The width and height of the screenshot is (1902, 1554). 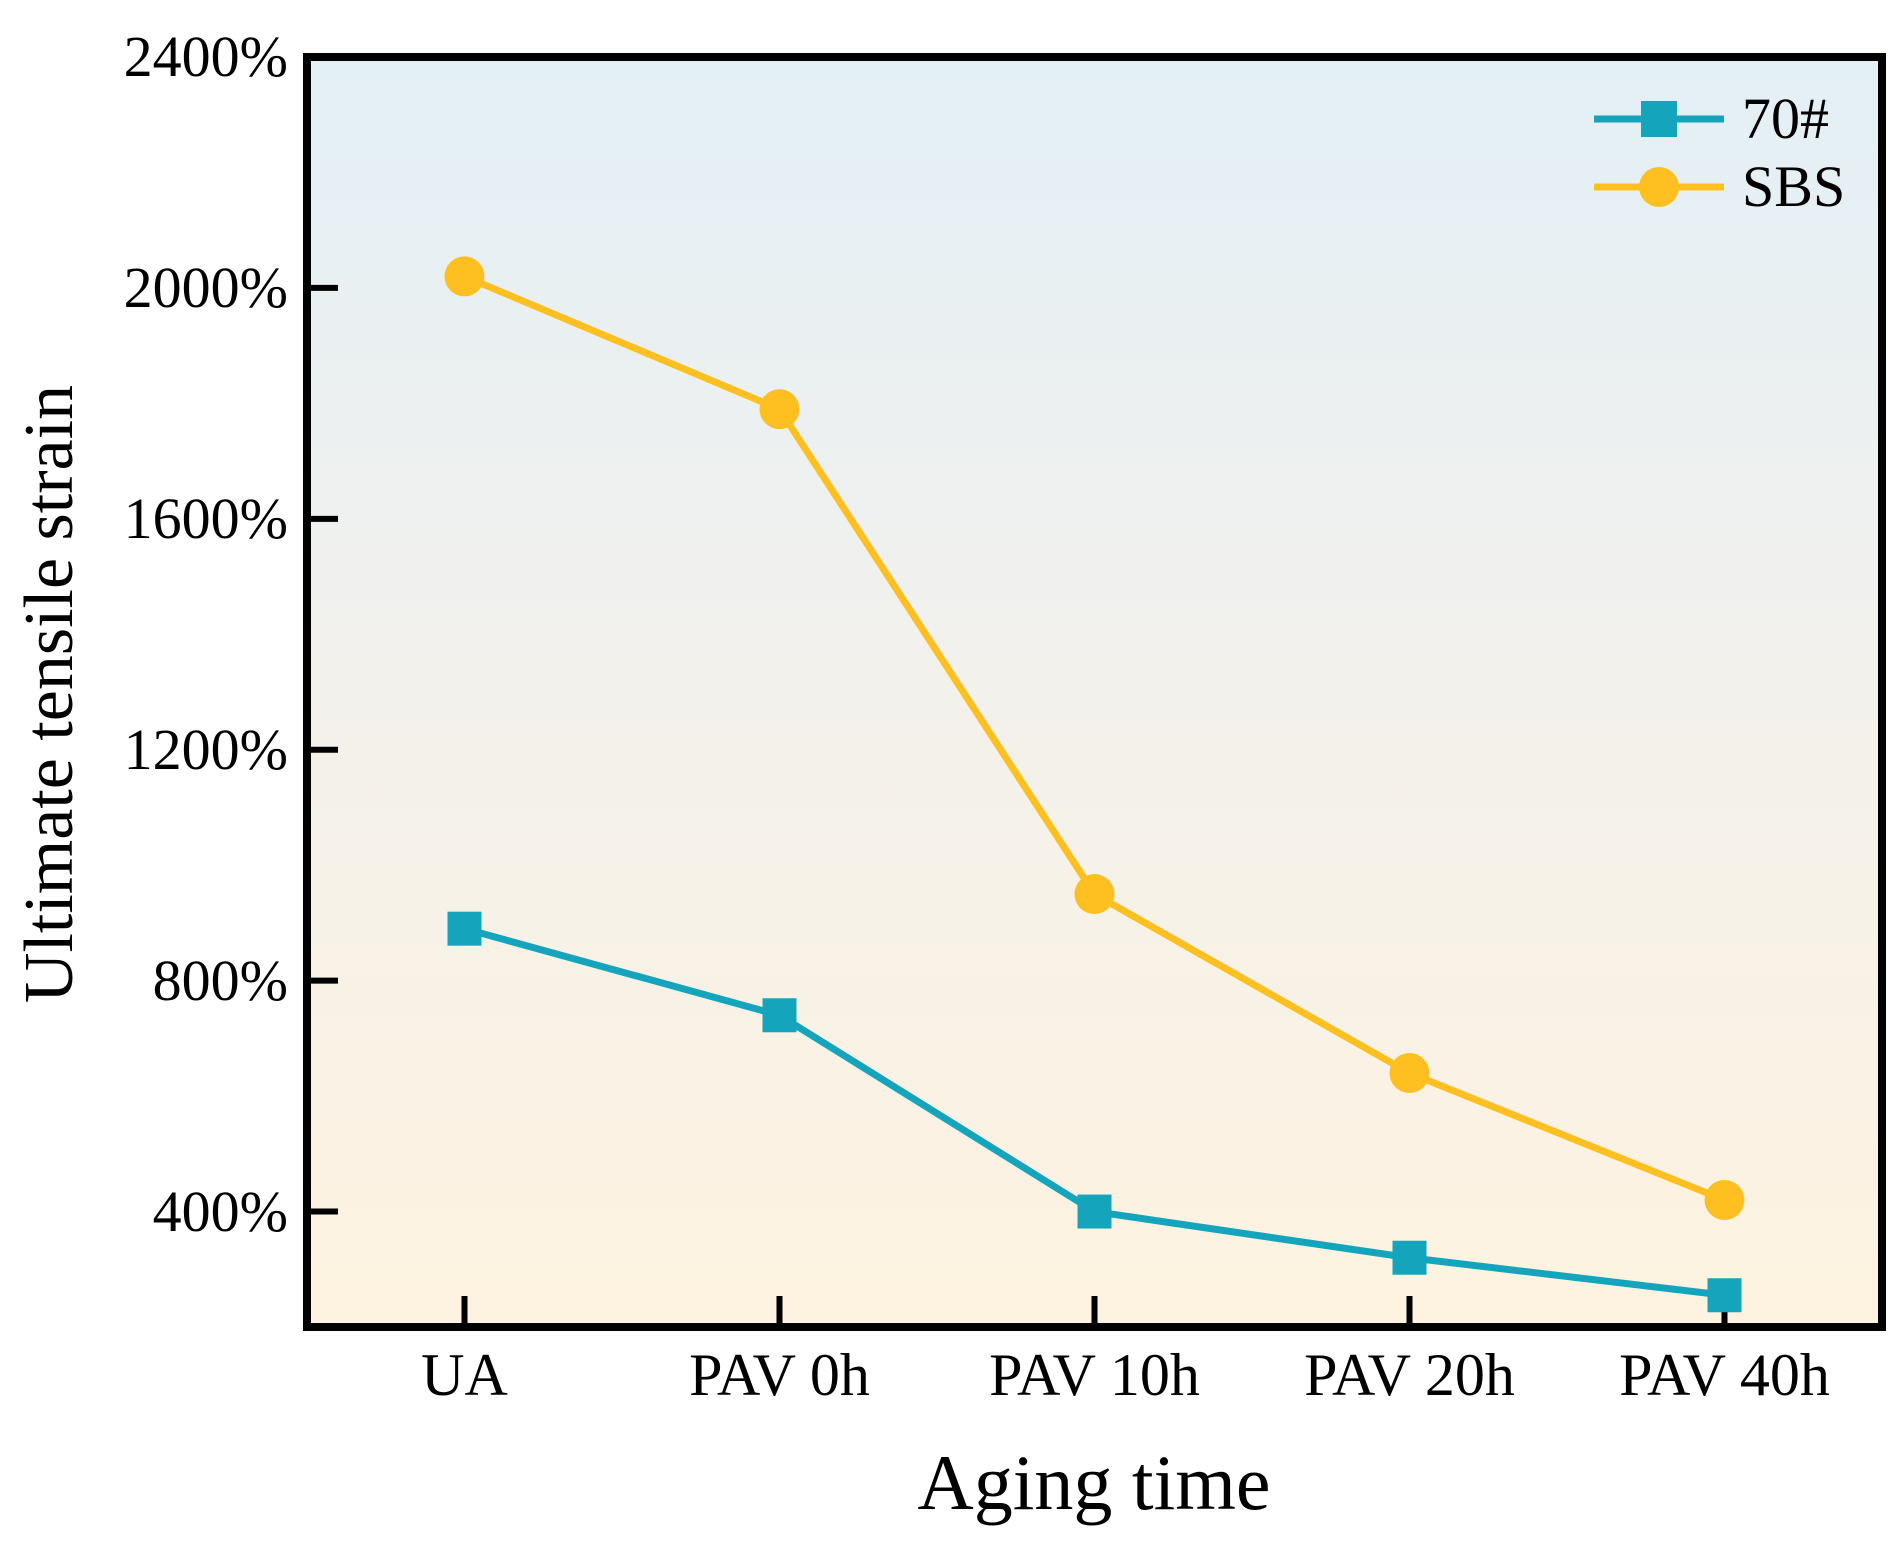 I want to click on x-tick-label: UA, so click(x=464, y=1375).